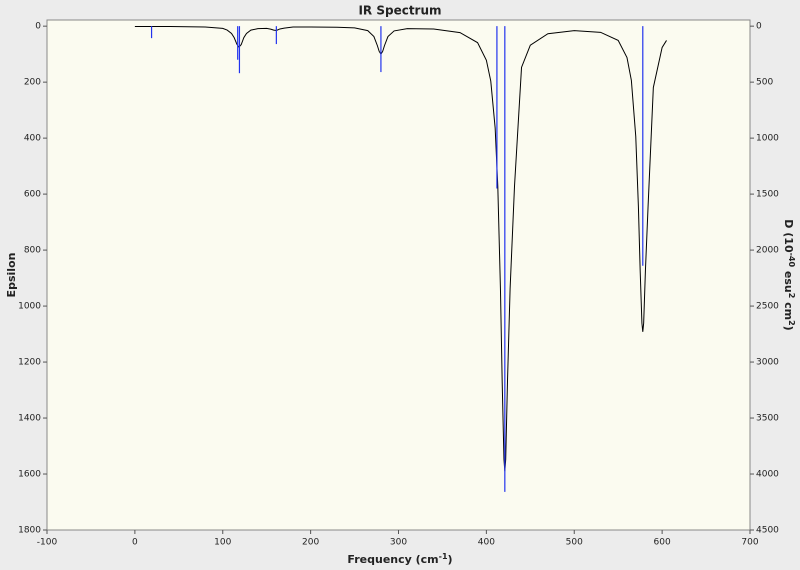  What do you see at coordinates (29, 419) in the screenshot?
I see `y-tick-label: 1400` at bounding box center [29, 419].